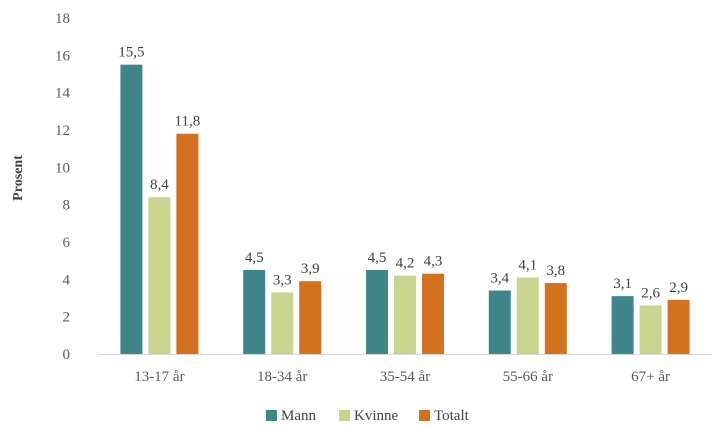 The width and height of the screenshot is (718, 426). I want to click on legend-label-mann: Mann, so click(298, 416).